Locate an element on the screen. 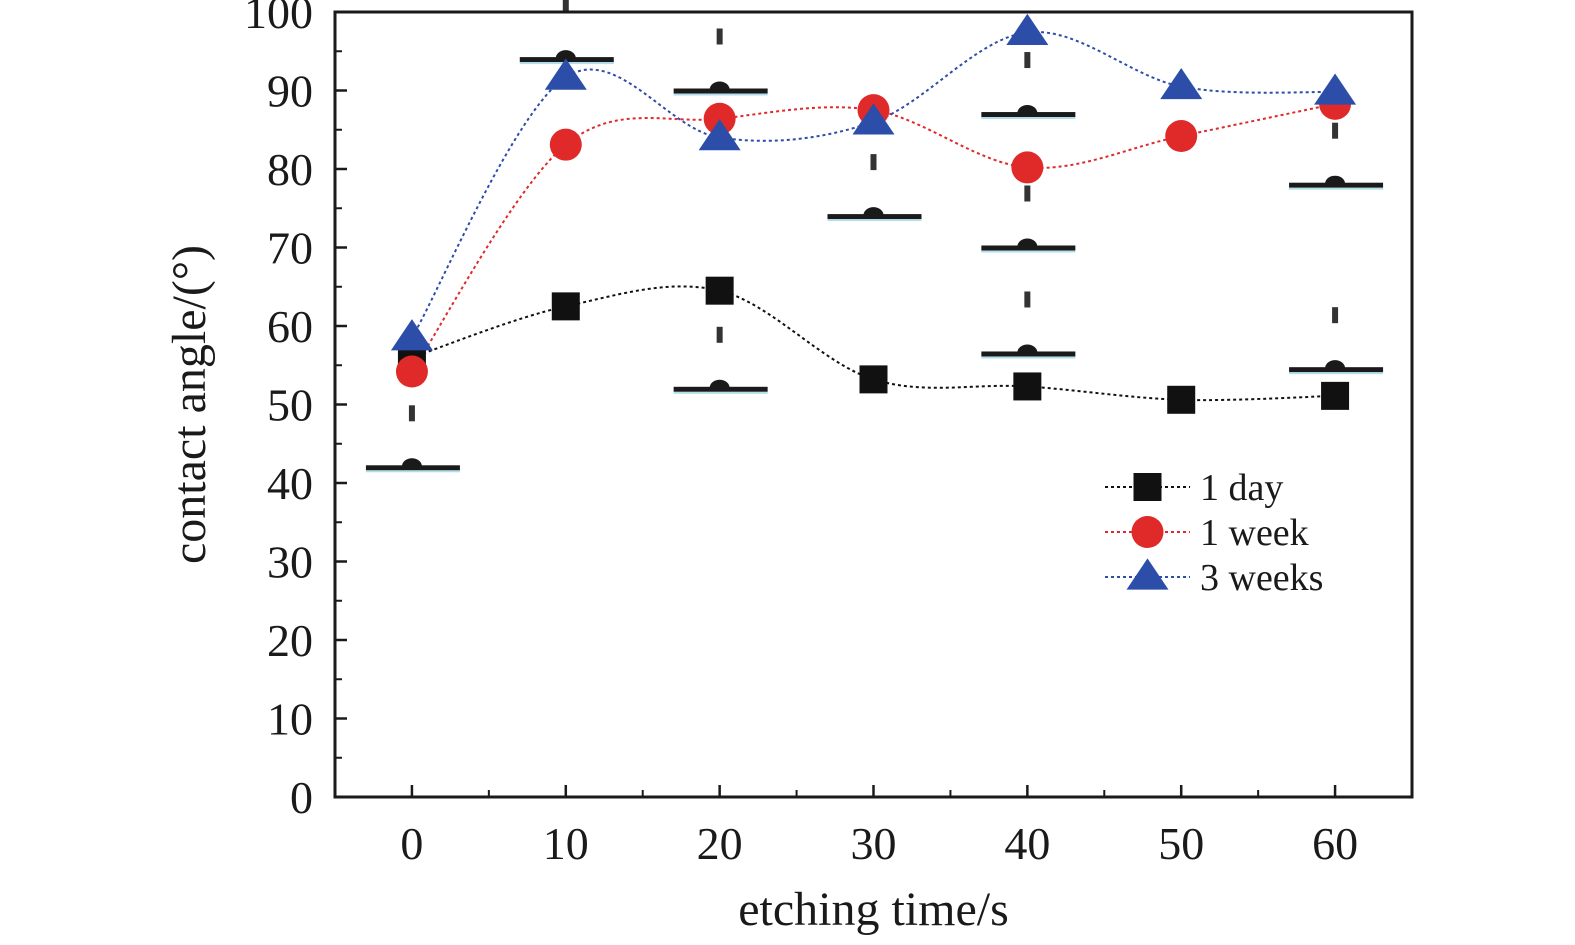  x-tick-label: 30 is located at coordinates (874, 843).